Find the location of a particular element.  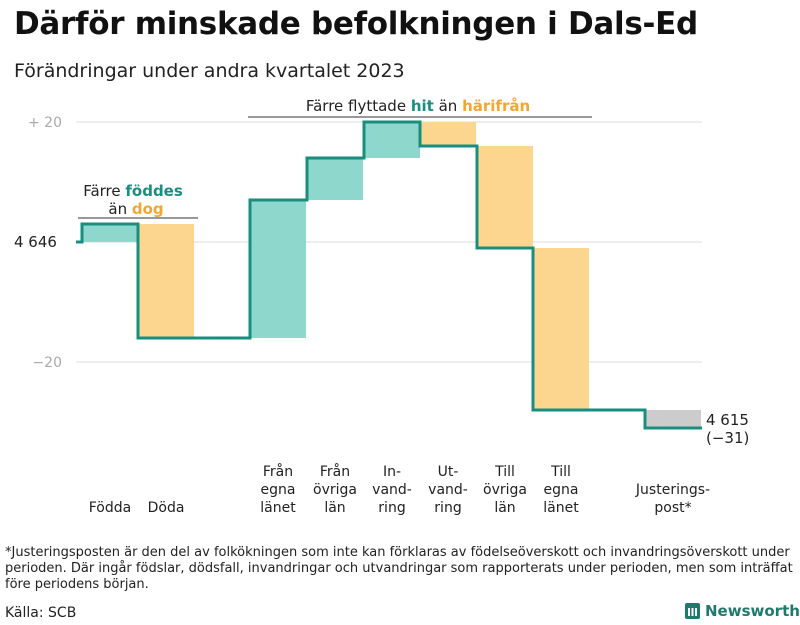

category-label: In- is located at coordinates (392, 472).